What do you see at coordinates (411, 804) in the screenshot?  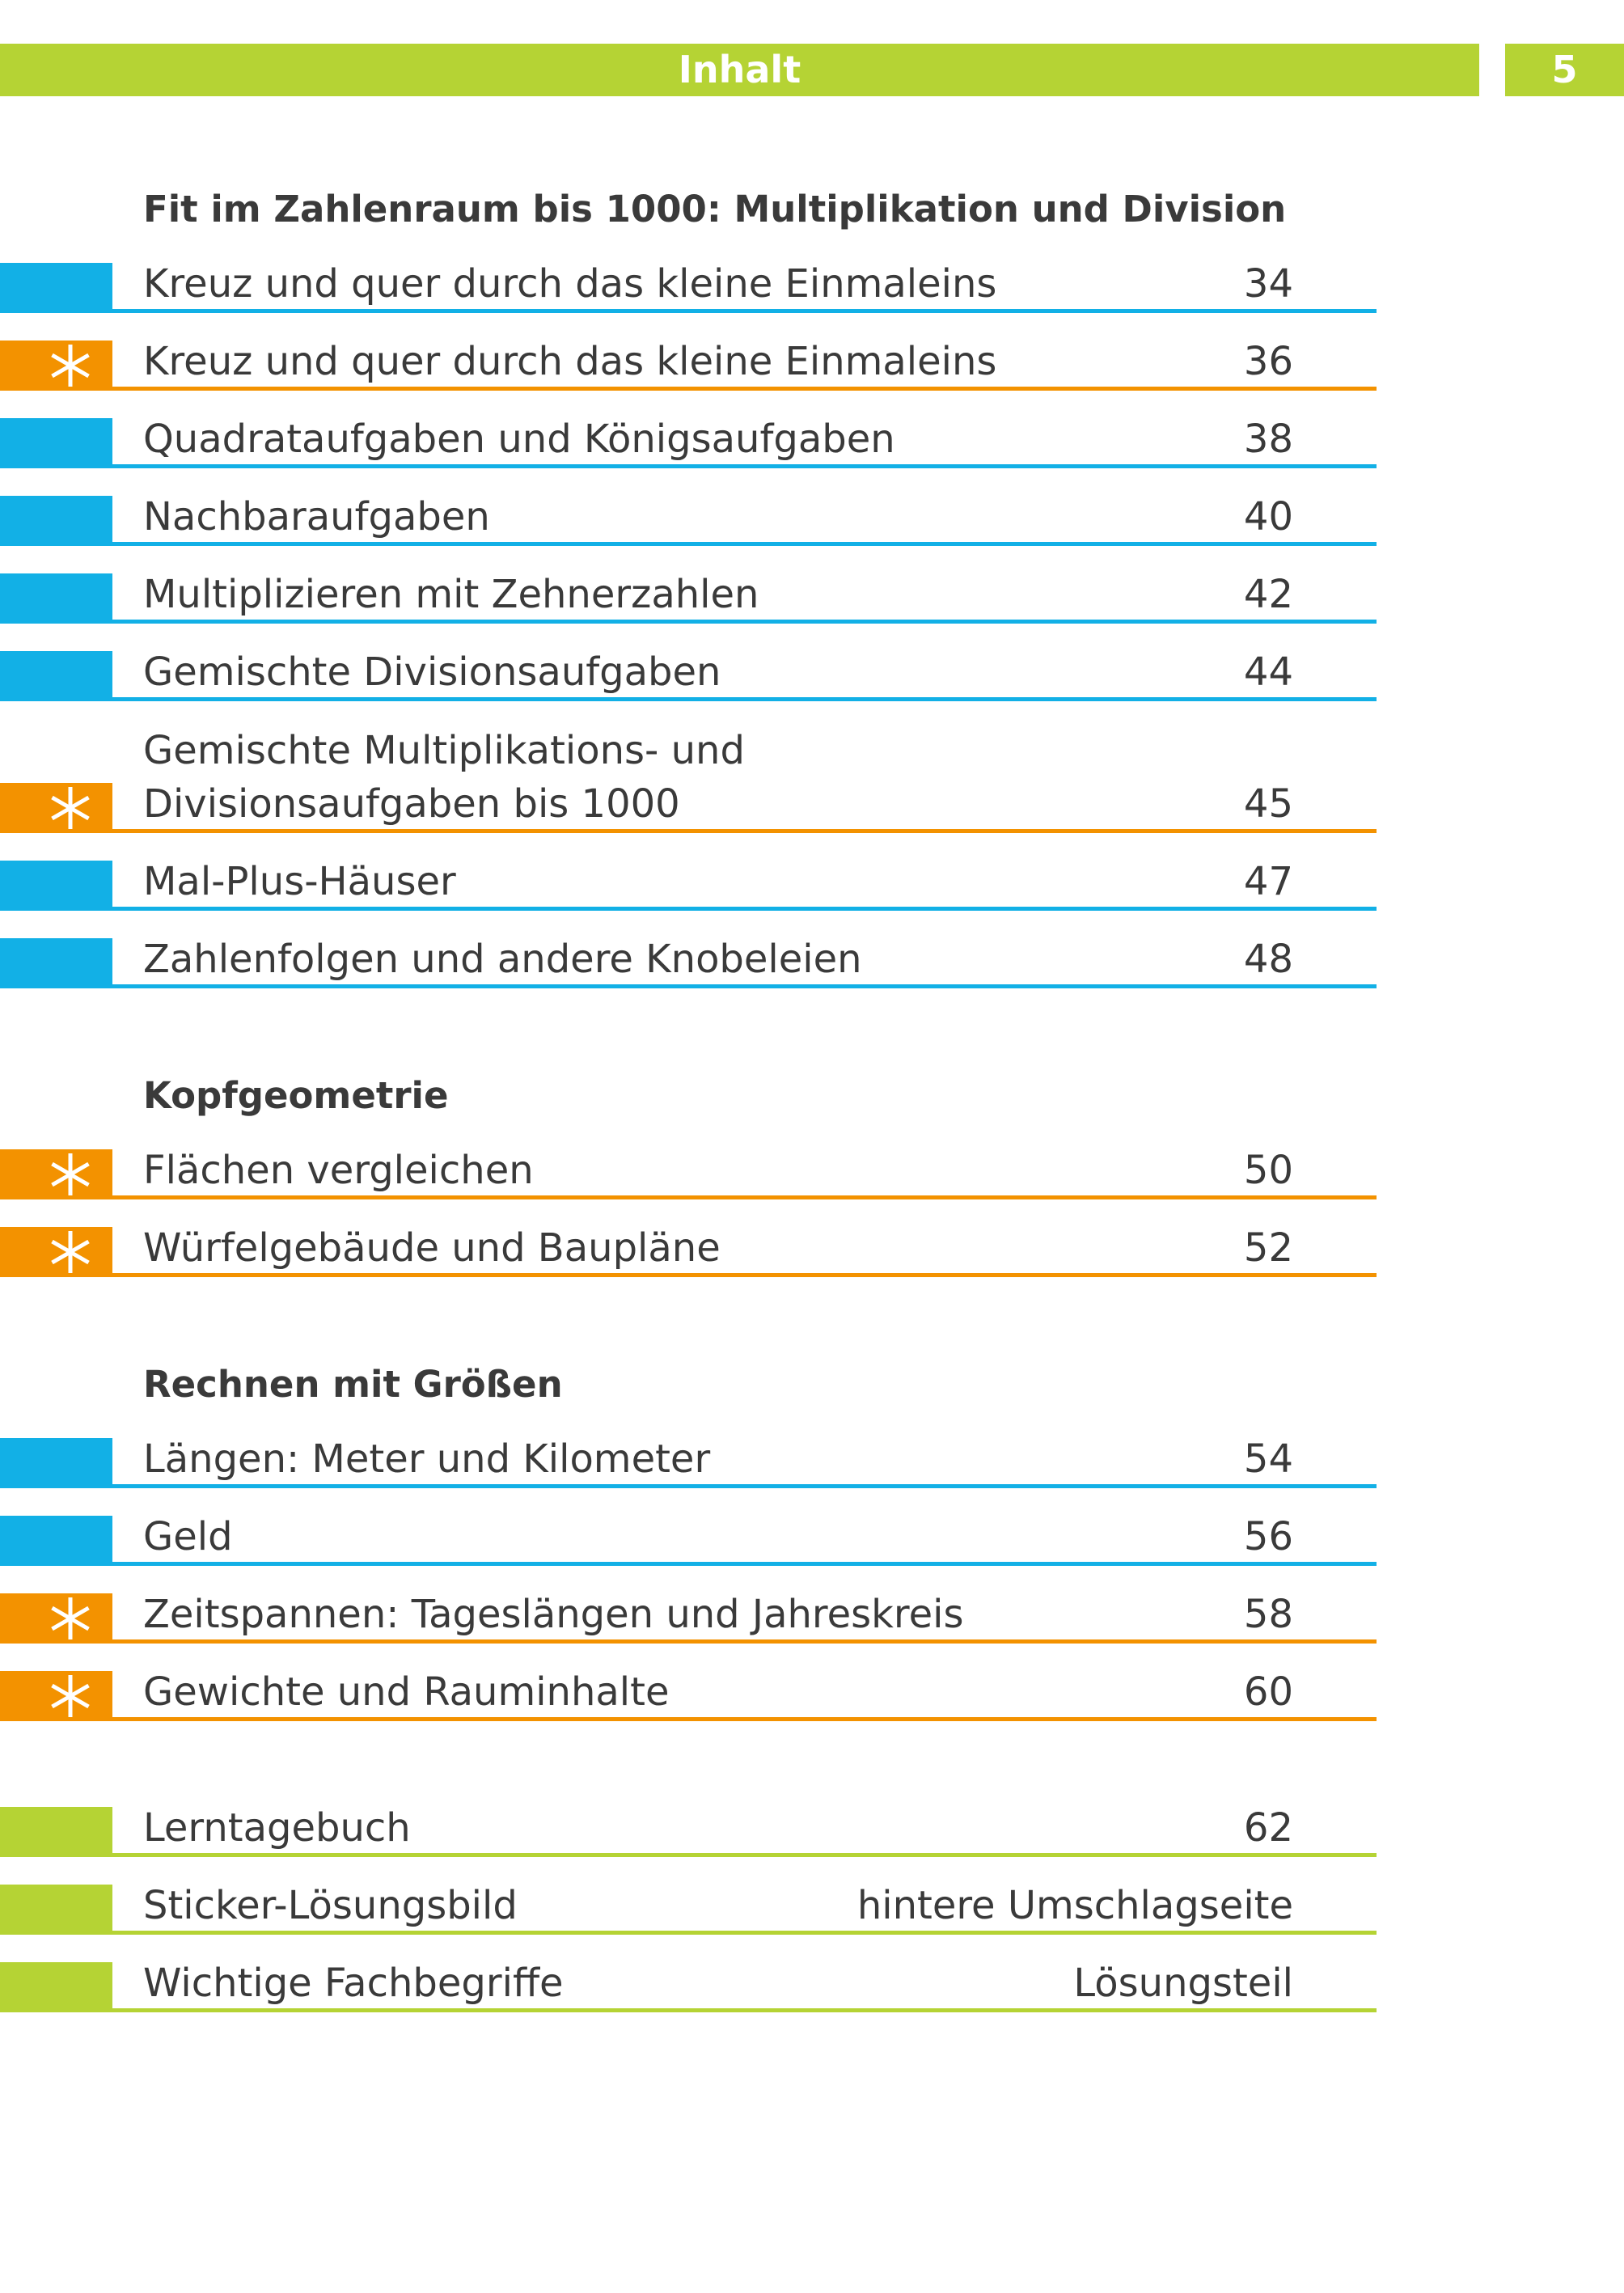 I see `title-line: Divisionsaufgaben bis 1000` at bounding box center [411, 804].